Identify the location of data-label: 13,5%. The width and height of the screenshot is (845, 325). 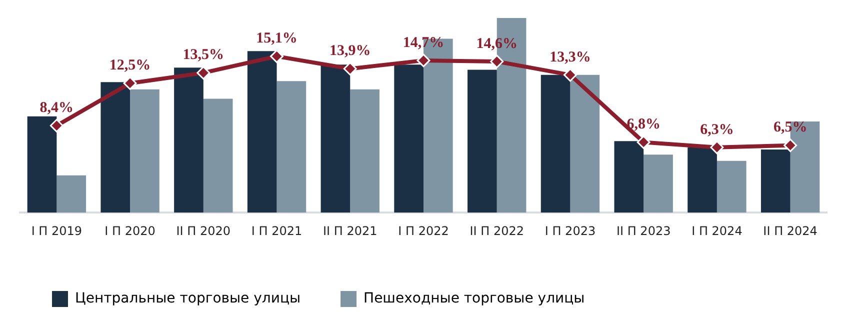
(203, 55).